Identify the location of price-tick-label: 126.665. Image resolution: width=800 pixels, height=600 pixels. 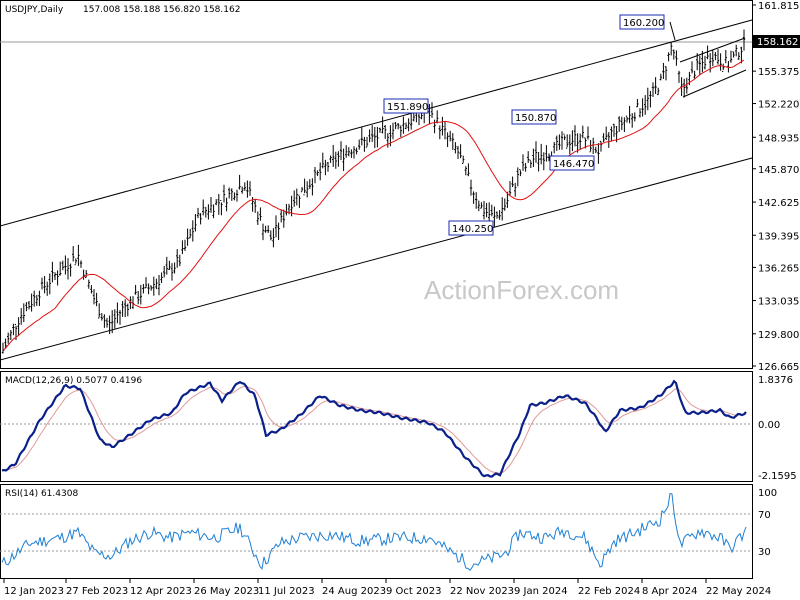
(778, 367).